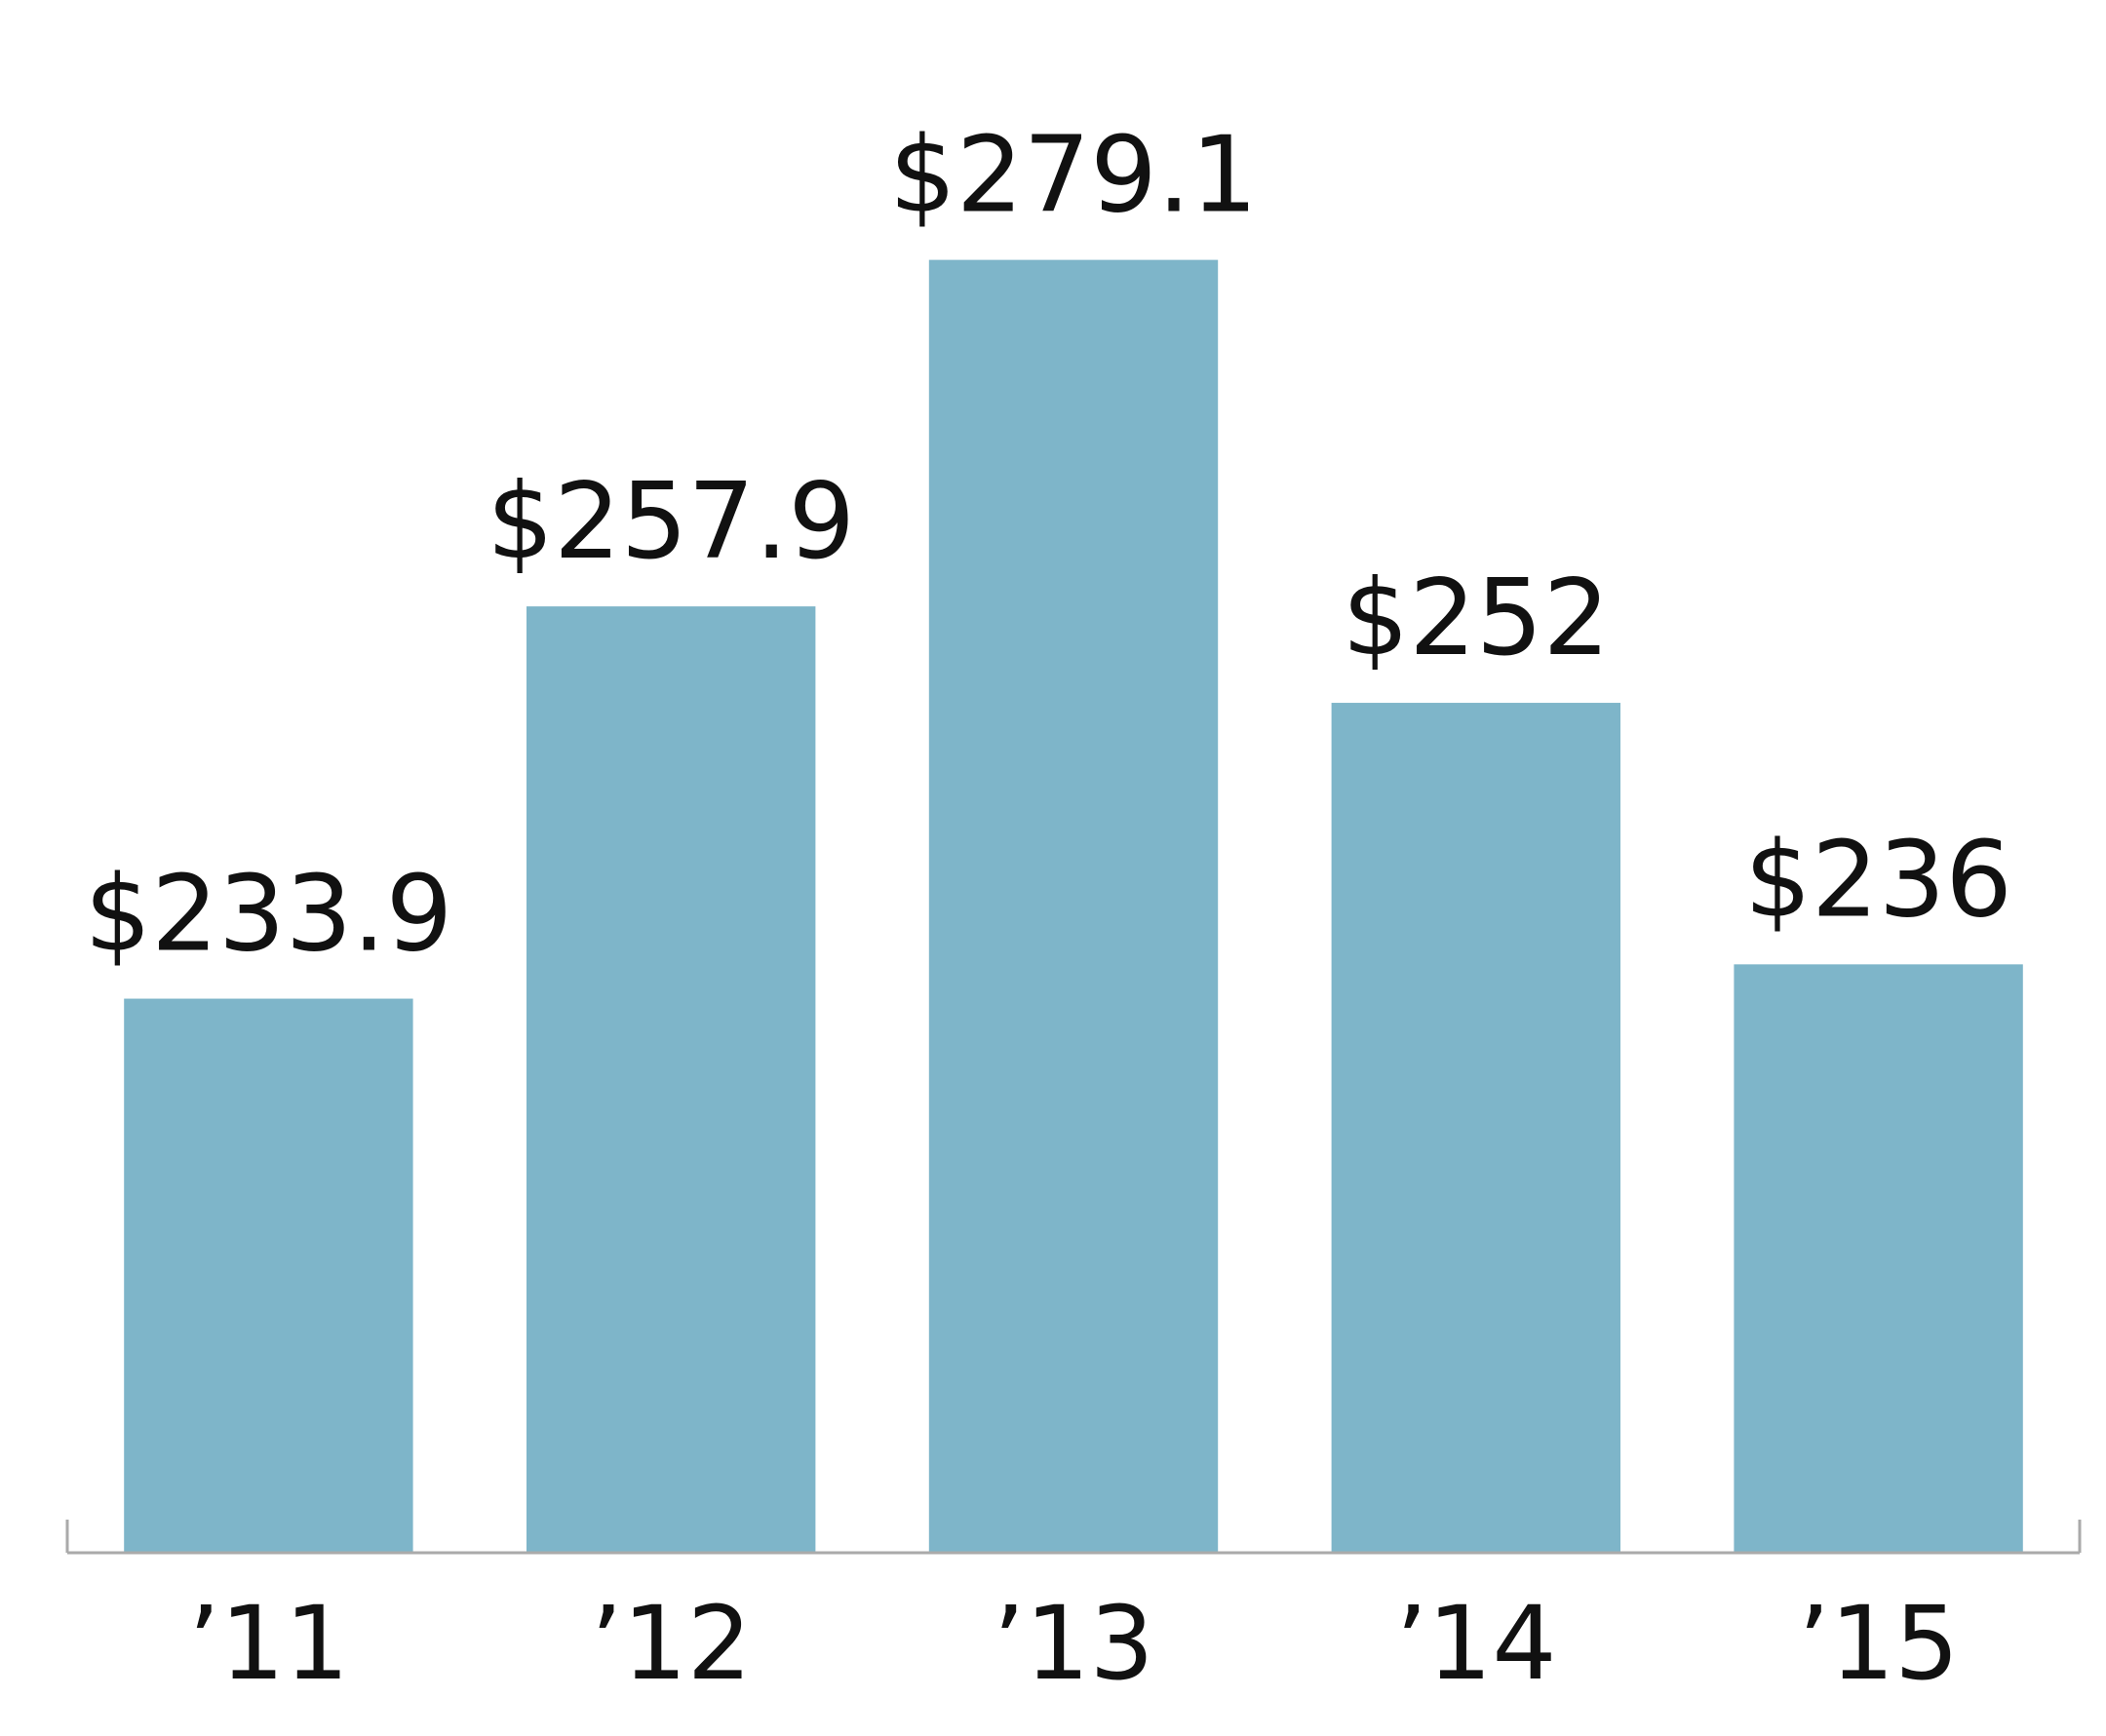  I want to click on x-tick-label: ’11, so click(268, 1643).